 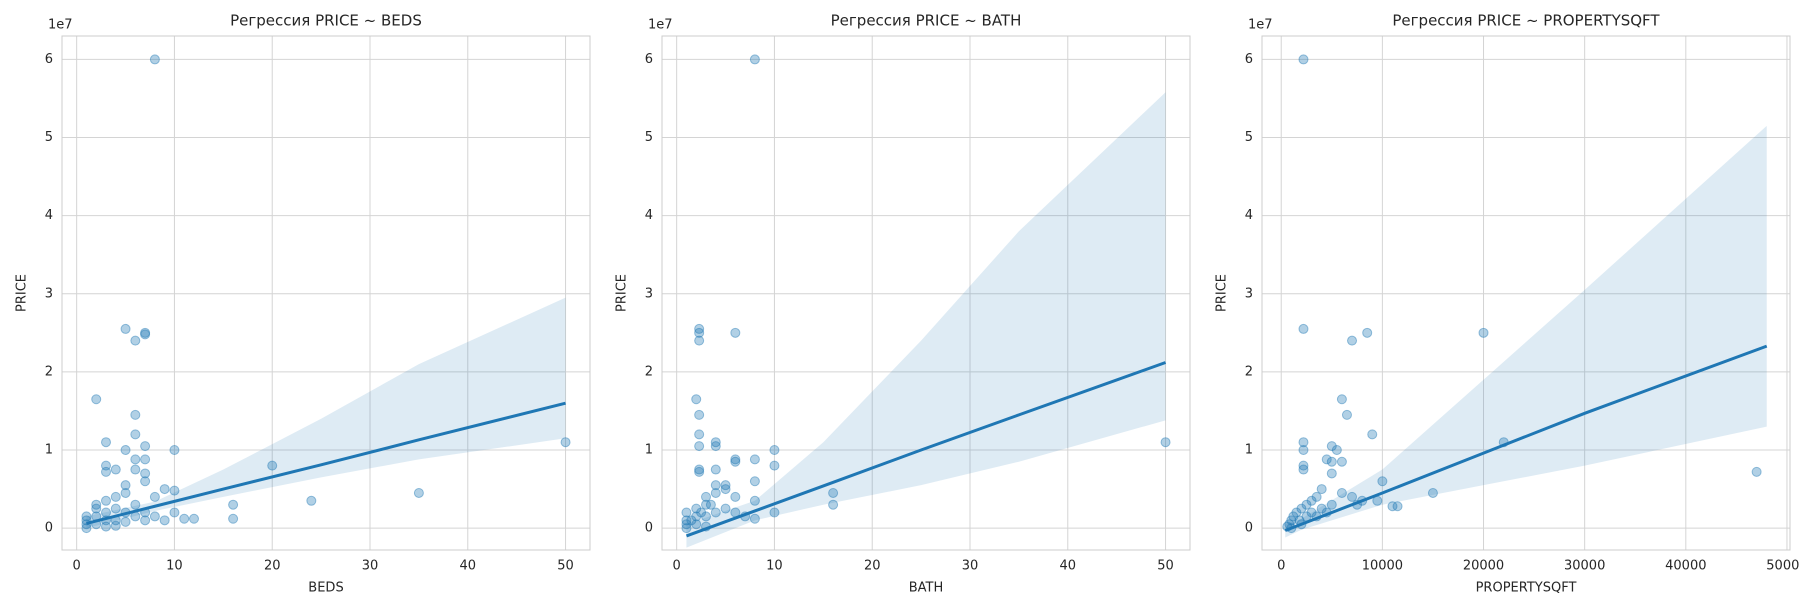 I want to click on y-axis-label: PRICE, so click(x=1222, y=293).